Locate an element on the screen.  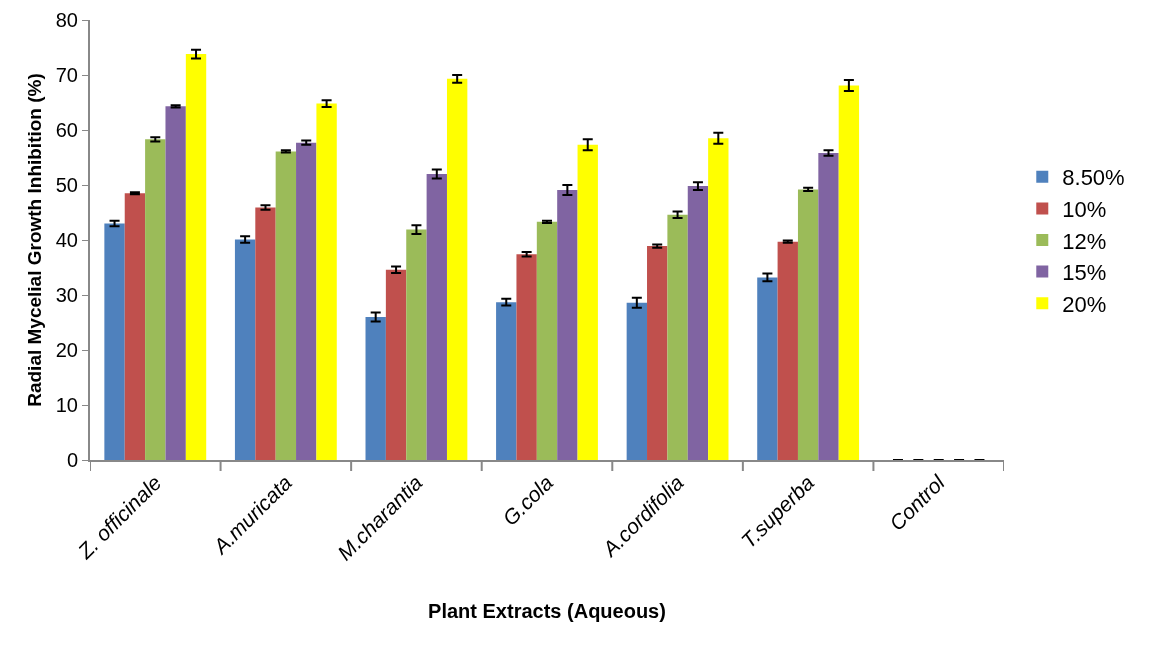
legend-label: 20% is located at coordinates (1084, 304).